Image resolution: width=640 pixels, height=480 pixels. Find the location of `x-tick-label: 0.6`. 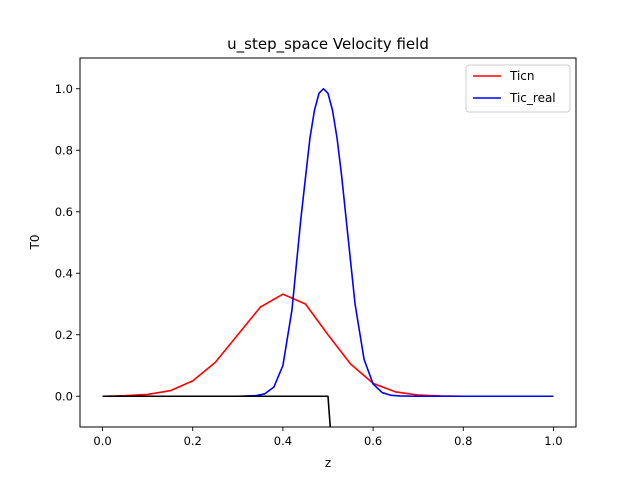

x-tick-label: 0.6 is located at coordinates (373, 441).